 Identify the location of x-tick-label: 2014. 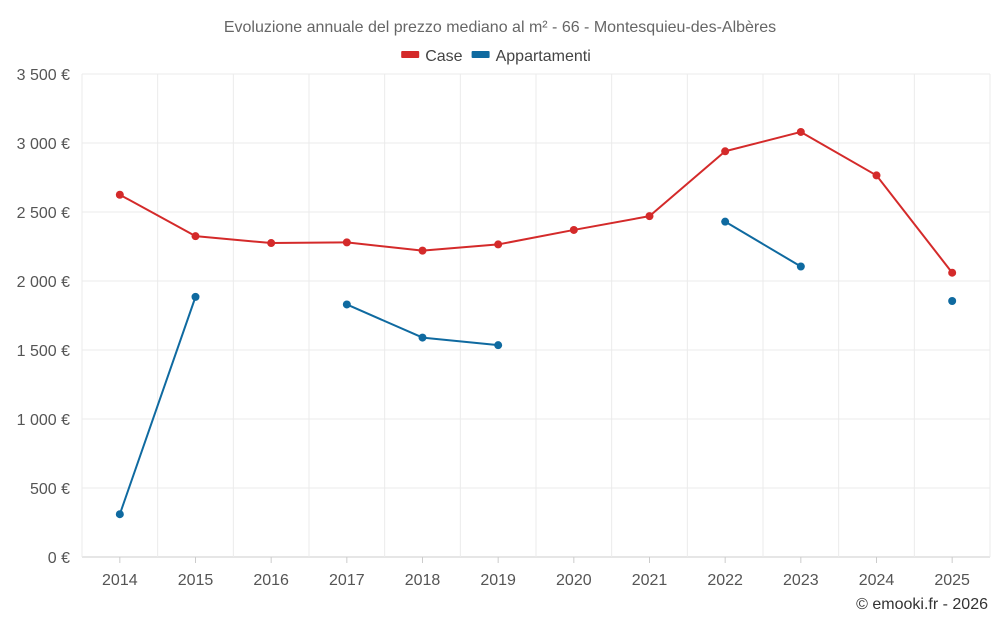
(120, 580).